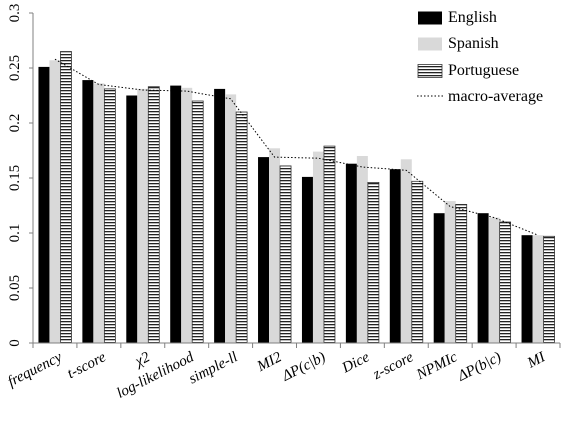 The image size is (569, 437). I want to click on legend-label-macro-average: macro-average, so click(495, 96).